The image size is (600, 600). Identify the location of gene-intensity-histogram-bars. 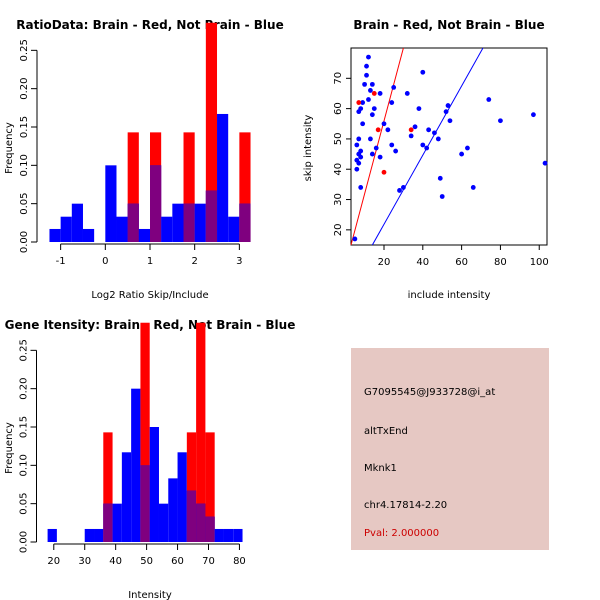
(145, 432).